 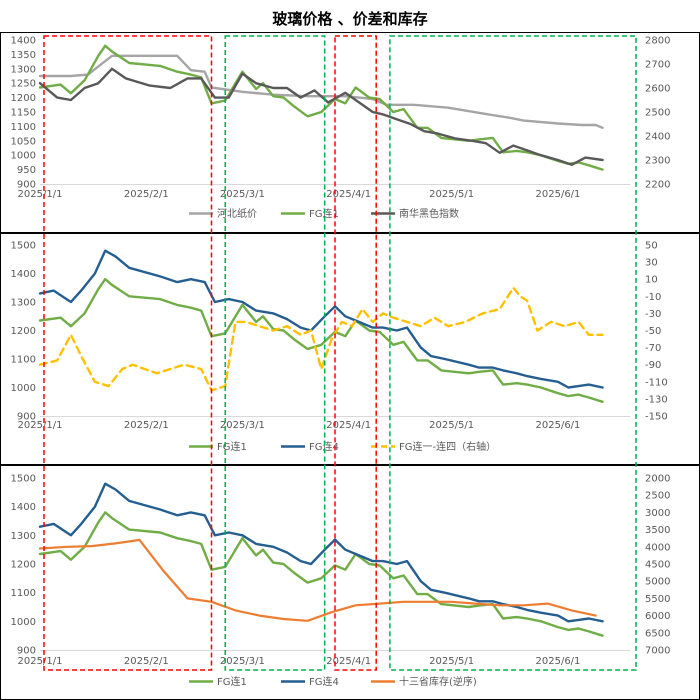 I want to click on y-right-tick-label: 6500, so click(x=657, y=633).